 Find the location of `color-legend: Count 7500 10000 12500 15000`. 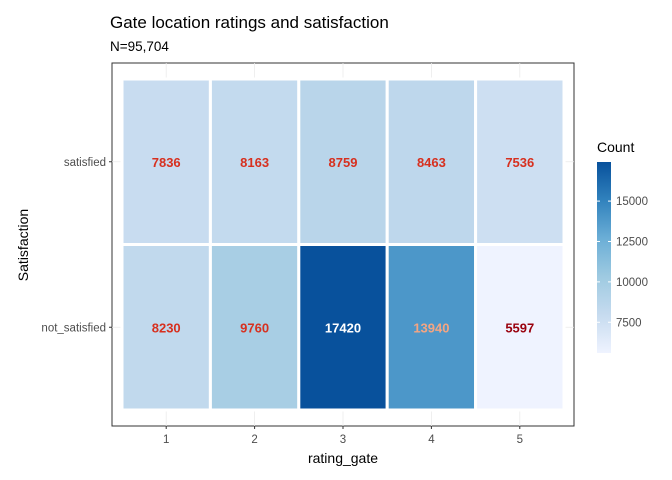

color-legend: Count 7500 10000 12500 15000 is located at coordinates (622, 246).